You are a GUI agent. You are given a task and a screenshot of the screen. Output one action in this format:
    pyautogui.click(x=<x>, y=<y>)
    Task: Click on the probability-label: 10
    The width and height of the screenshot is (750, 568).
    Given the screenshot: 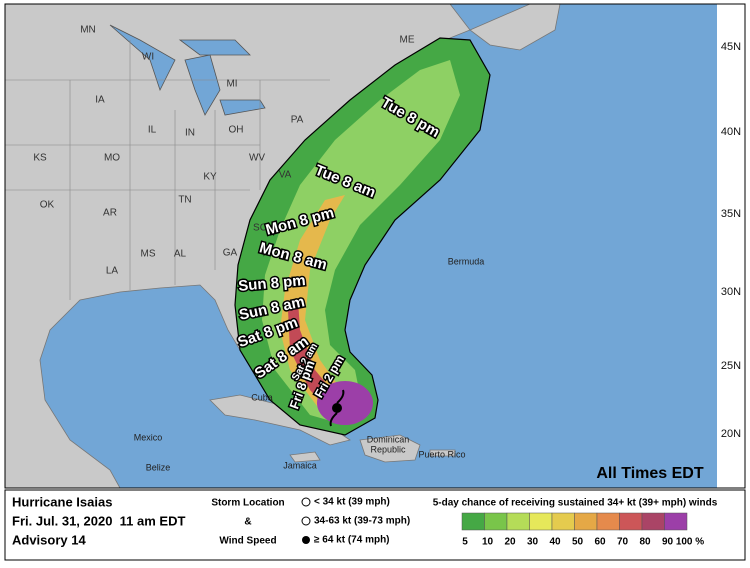 What is the action you would take?
    pyautogui.click(x=488, y=542)
    